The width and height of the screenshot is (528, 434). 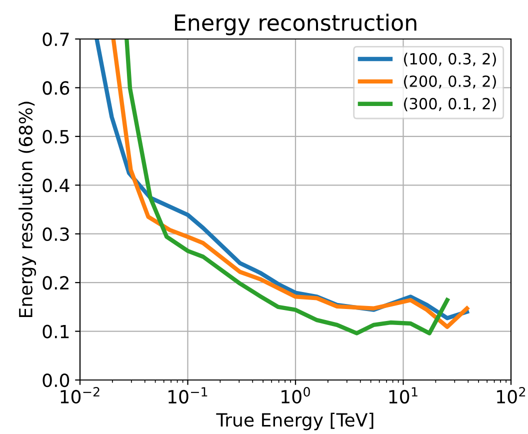 What do you see at coordinates (55, 234) in the screenshot?
I see `y-tick-label: 0.3` at bounding box center [55, 234].